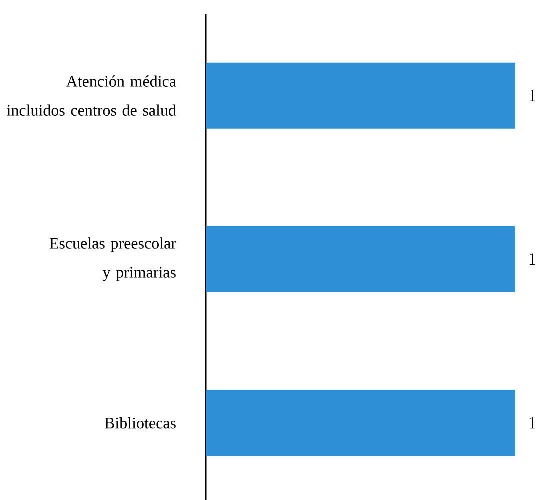 This screenshot has width=540, height=500. Describe the element at coordinates (91, 96) in the screenshot. I see `y-tick-label: Atención médica incluidos centros de salud` at that location.